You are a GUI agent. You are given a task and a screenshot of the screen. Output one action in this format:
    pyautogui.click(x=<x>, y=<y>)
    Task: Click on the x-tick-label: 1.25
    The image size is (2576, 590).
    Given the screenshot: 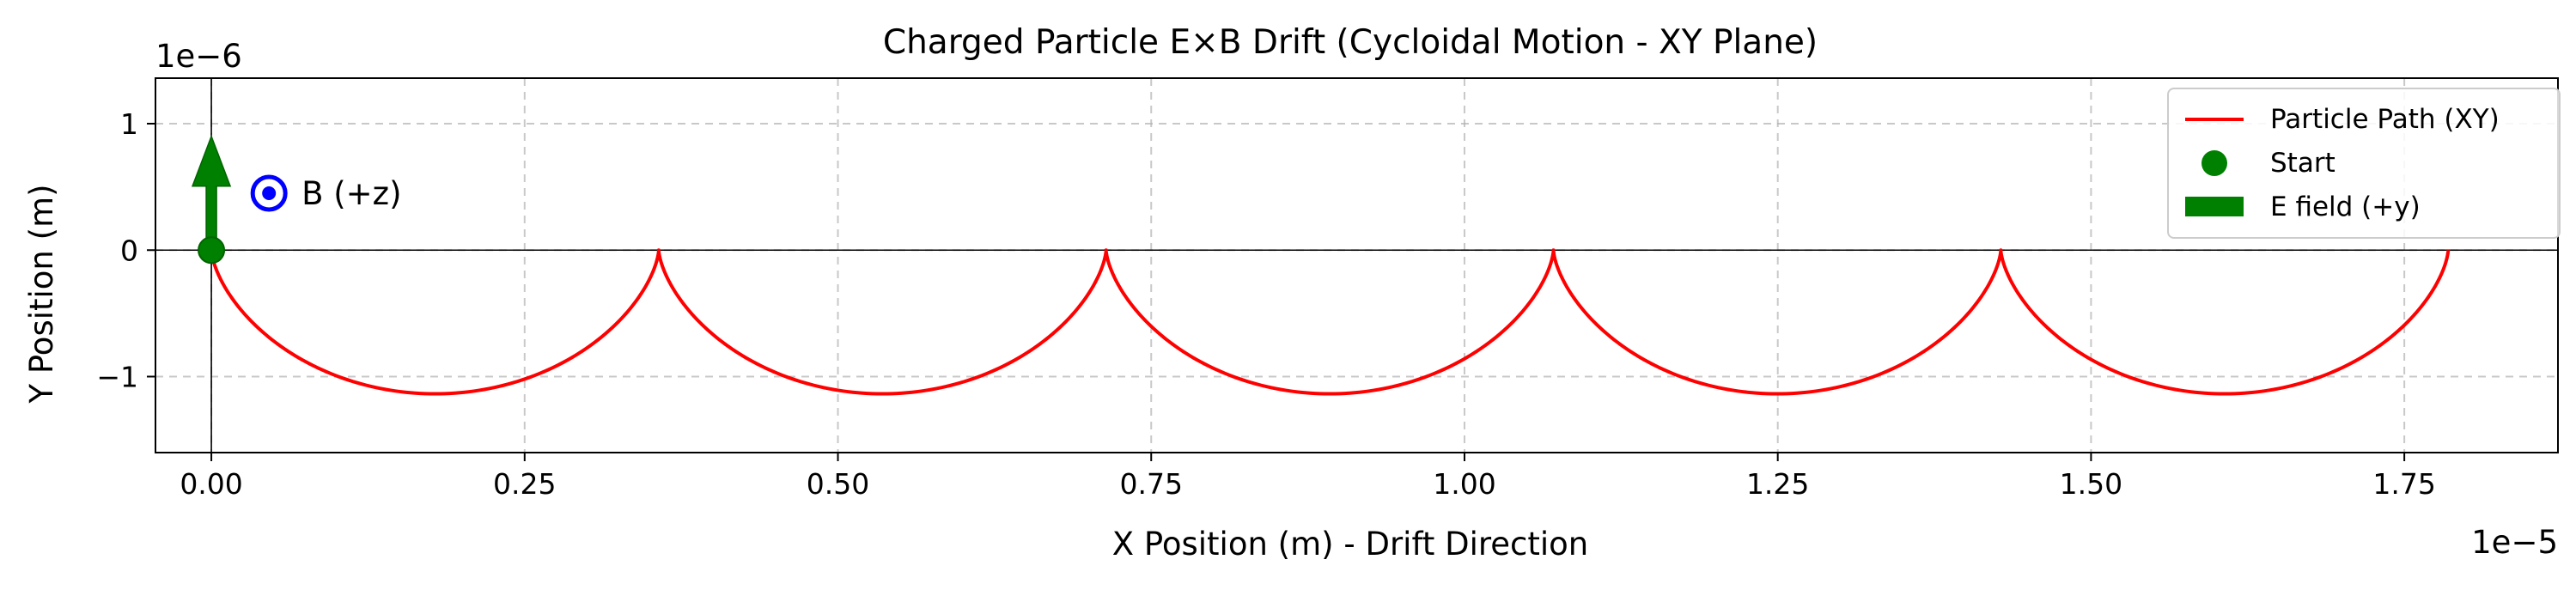 What is the action you would take?
    pyautogui.click(x=1777, y=484)
    